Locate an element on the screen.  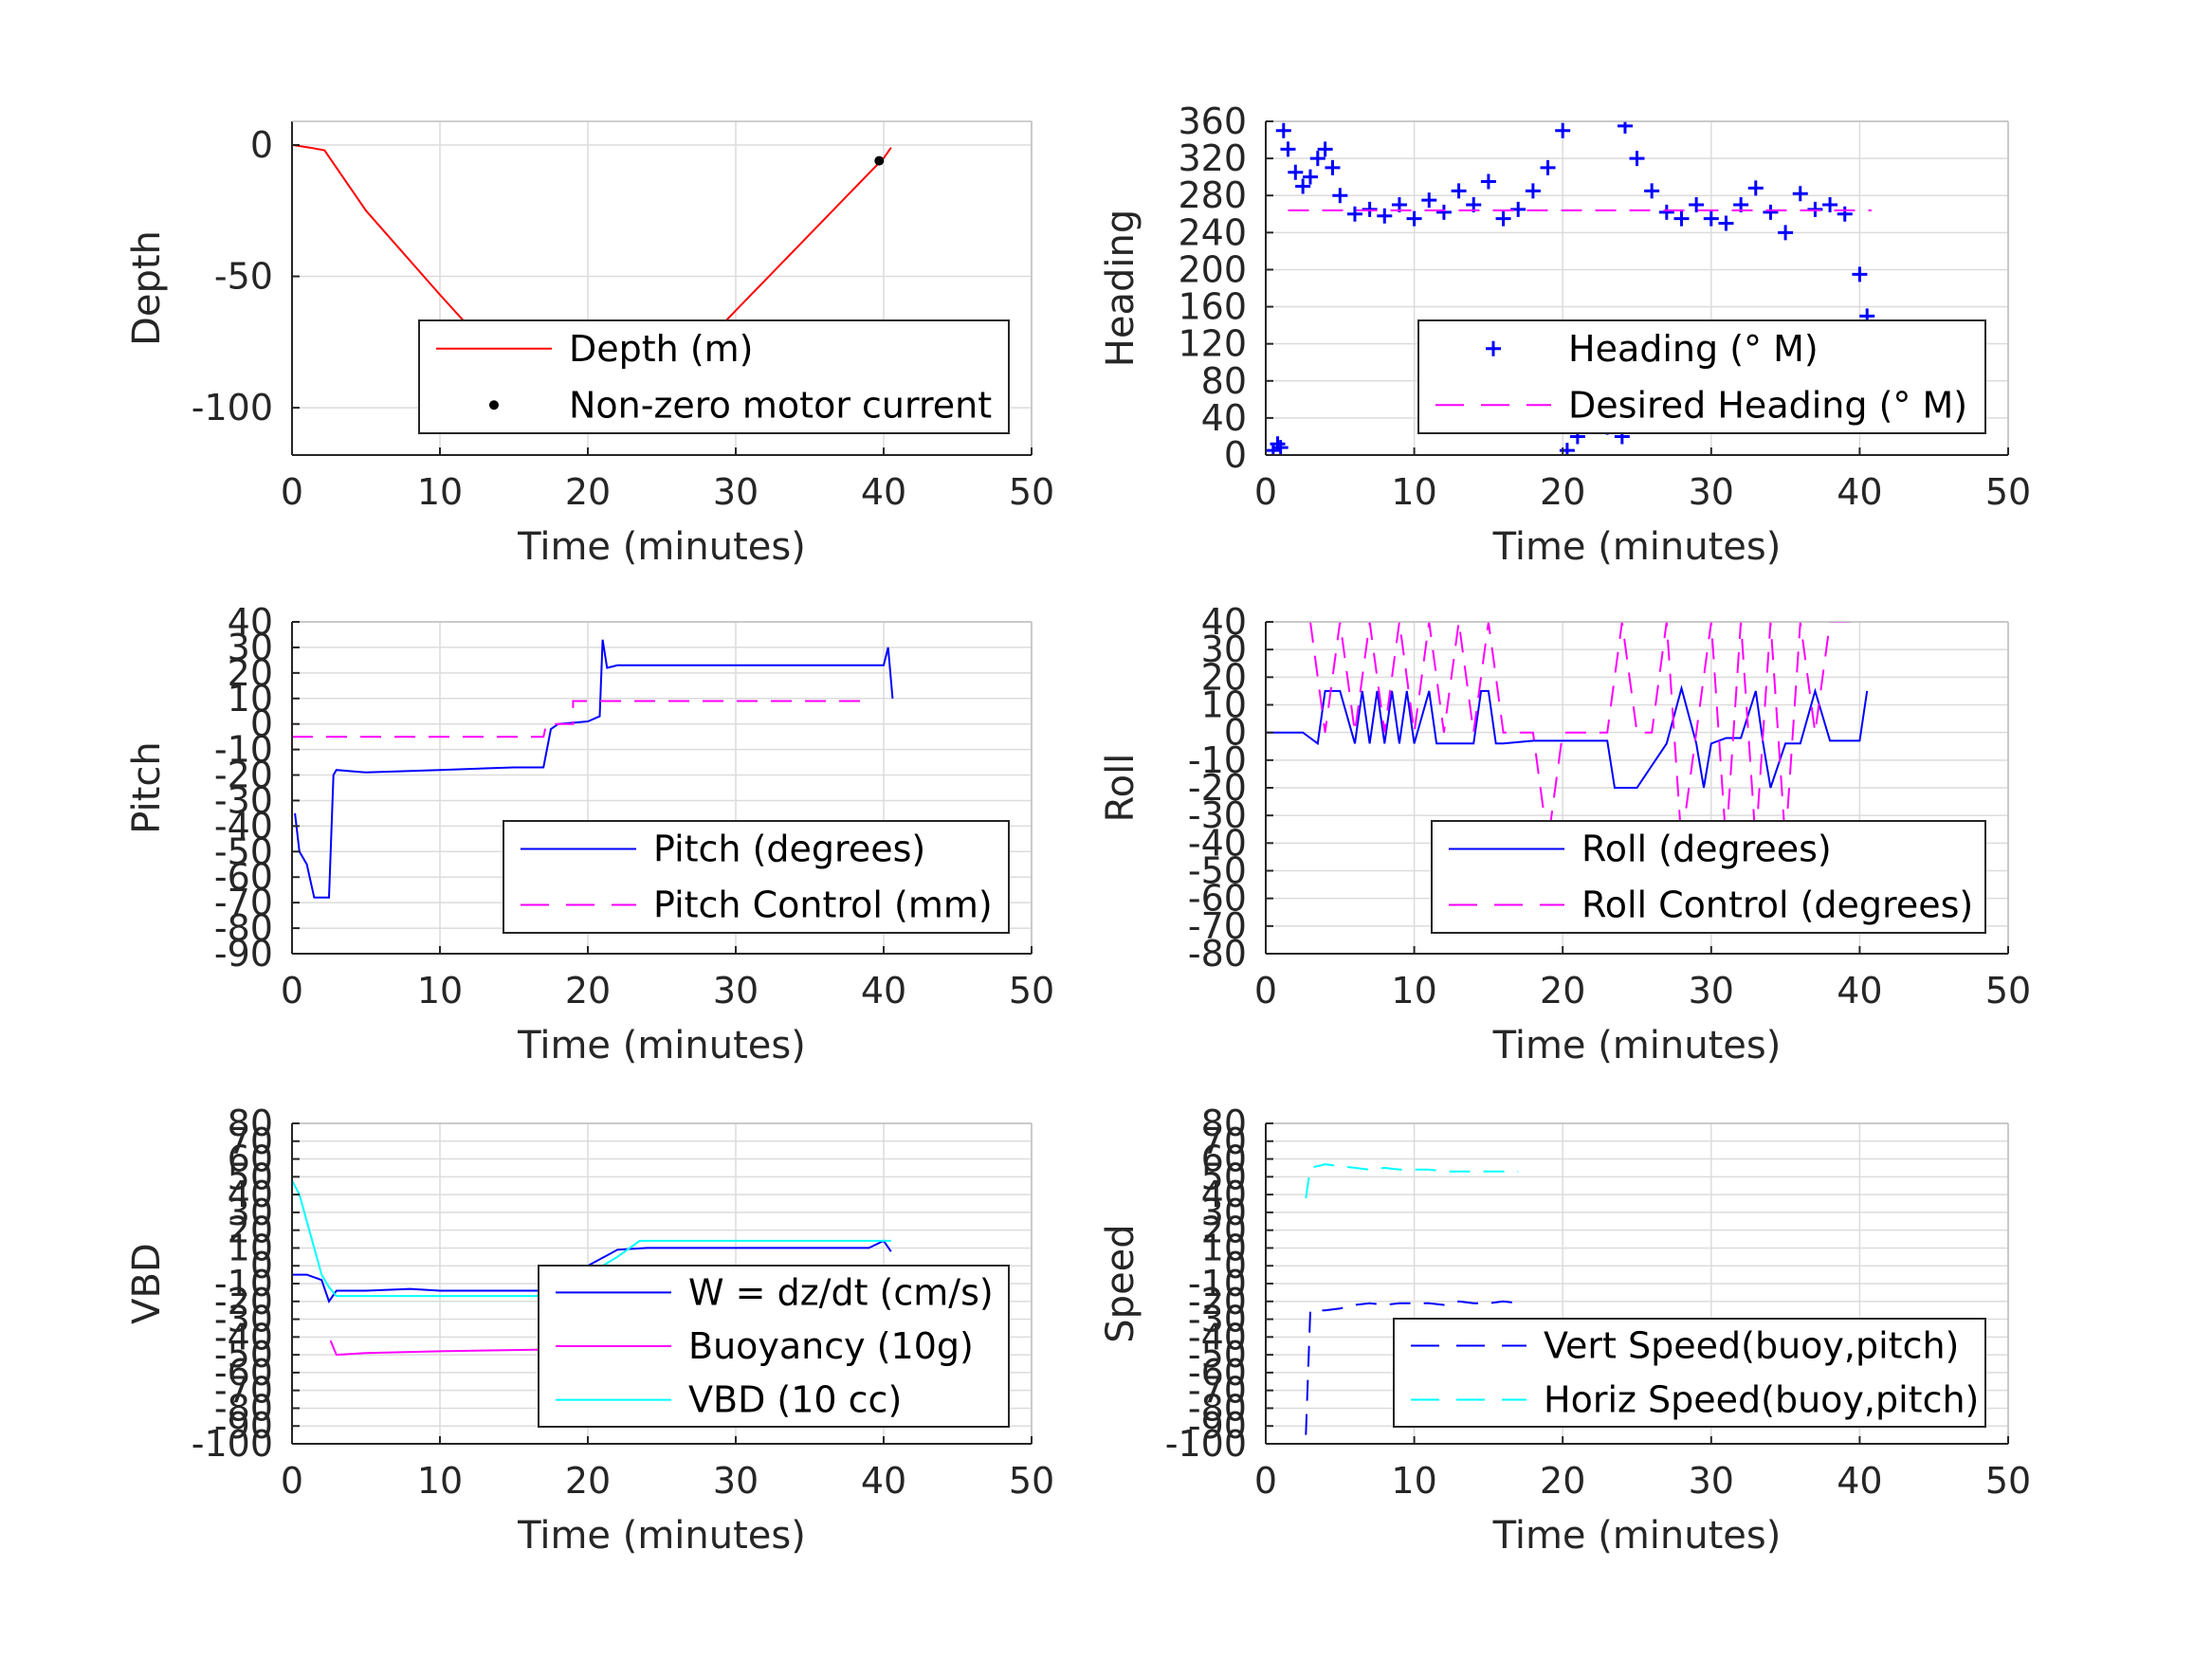
y-axis-label: VBD is located at coordinates (147, 1283).